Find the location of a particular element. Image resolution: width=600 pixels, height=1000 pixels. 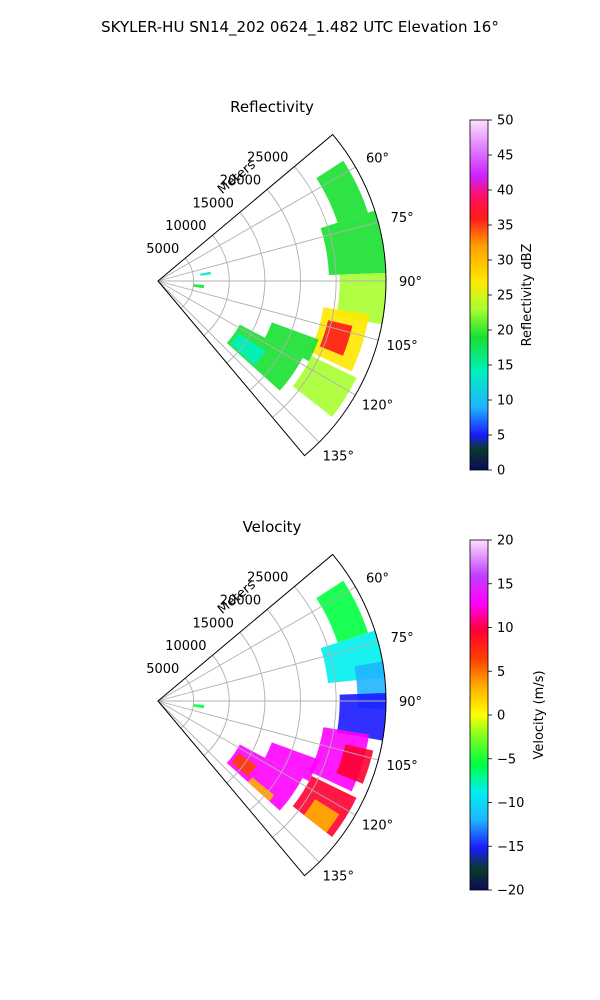

colorbar-tick-label: 50 is located at coordinates (505, 121).